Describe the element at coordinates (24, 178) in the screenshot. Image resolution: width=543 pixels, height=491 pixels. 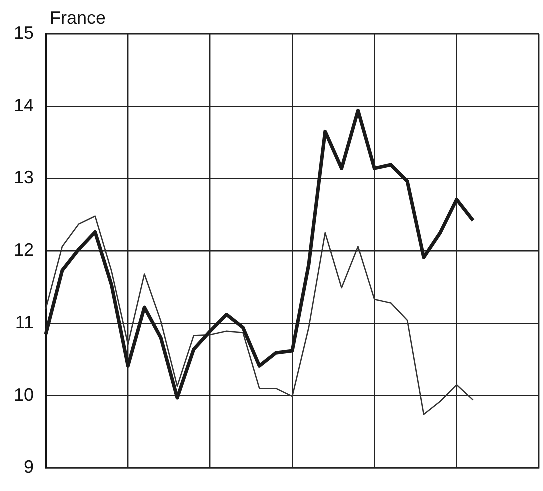
I see `y-tick-label: 13` at that location.